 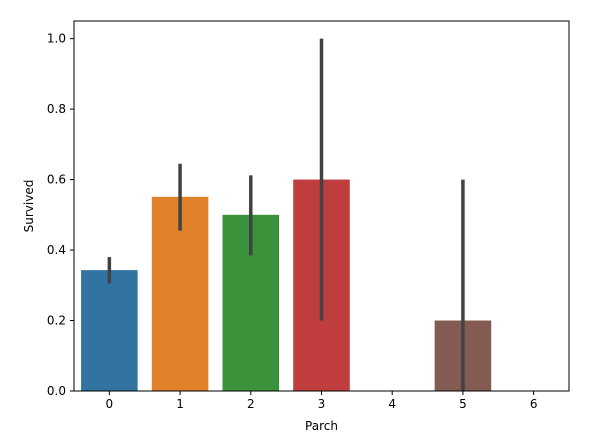 I want to click on y-ticks-layer: 0.0 0.2 0.4 0.6 0.8 1.0, so click(x=60, y=215).